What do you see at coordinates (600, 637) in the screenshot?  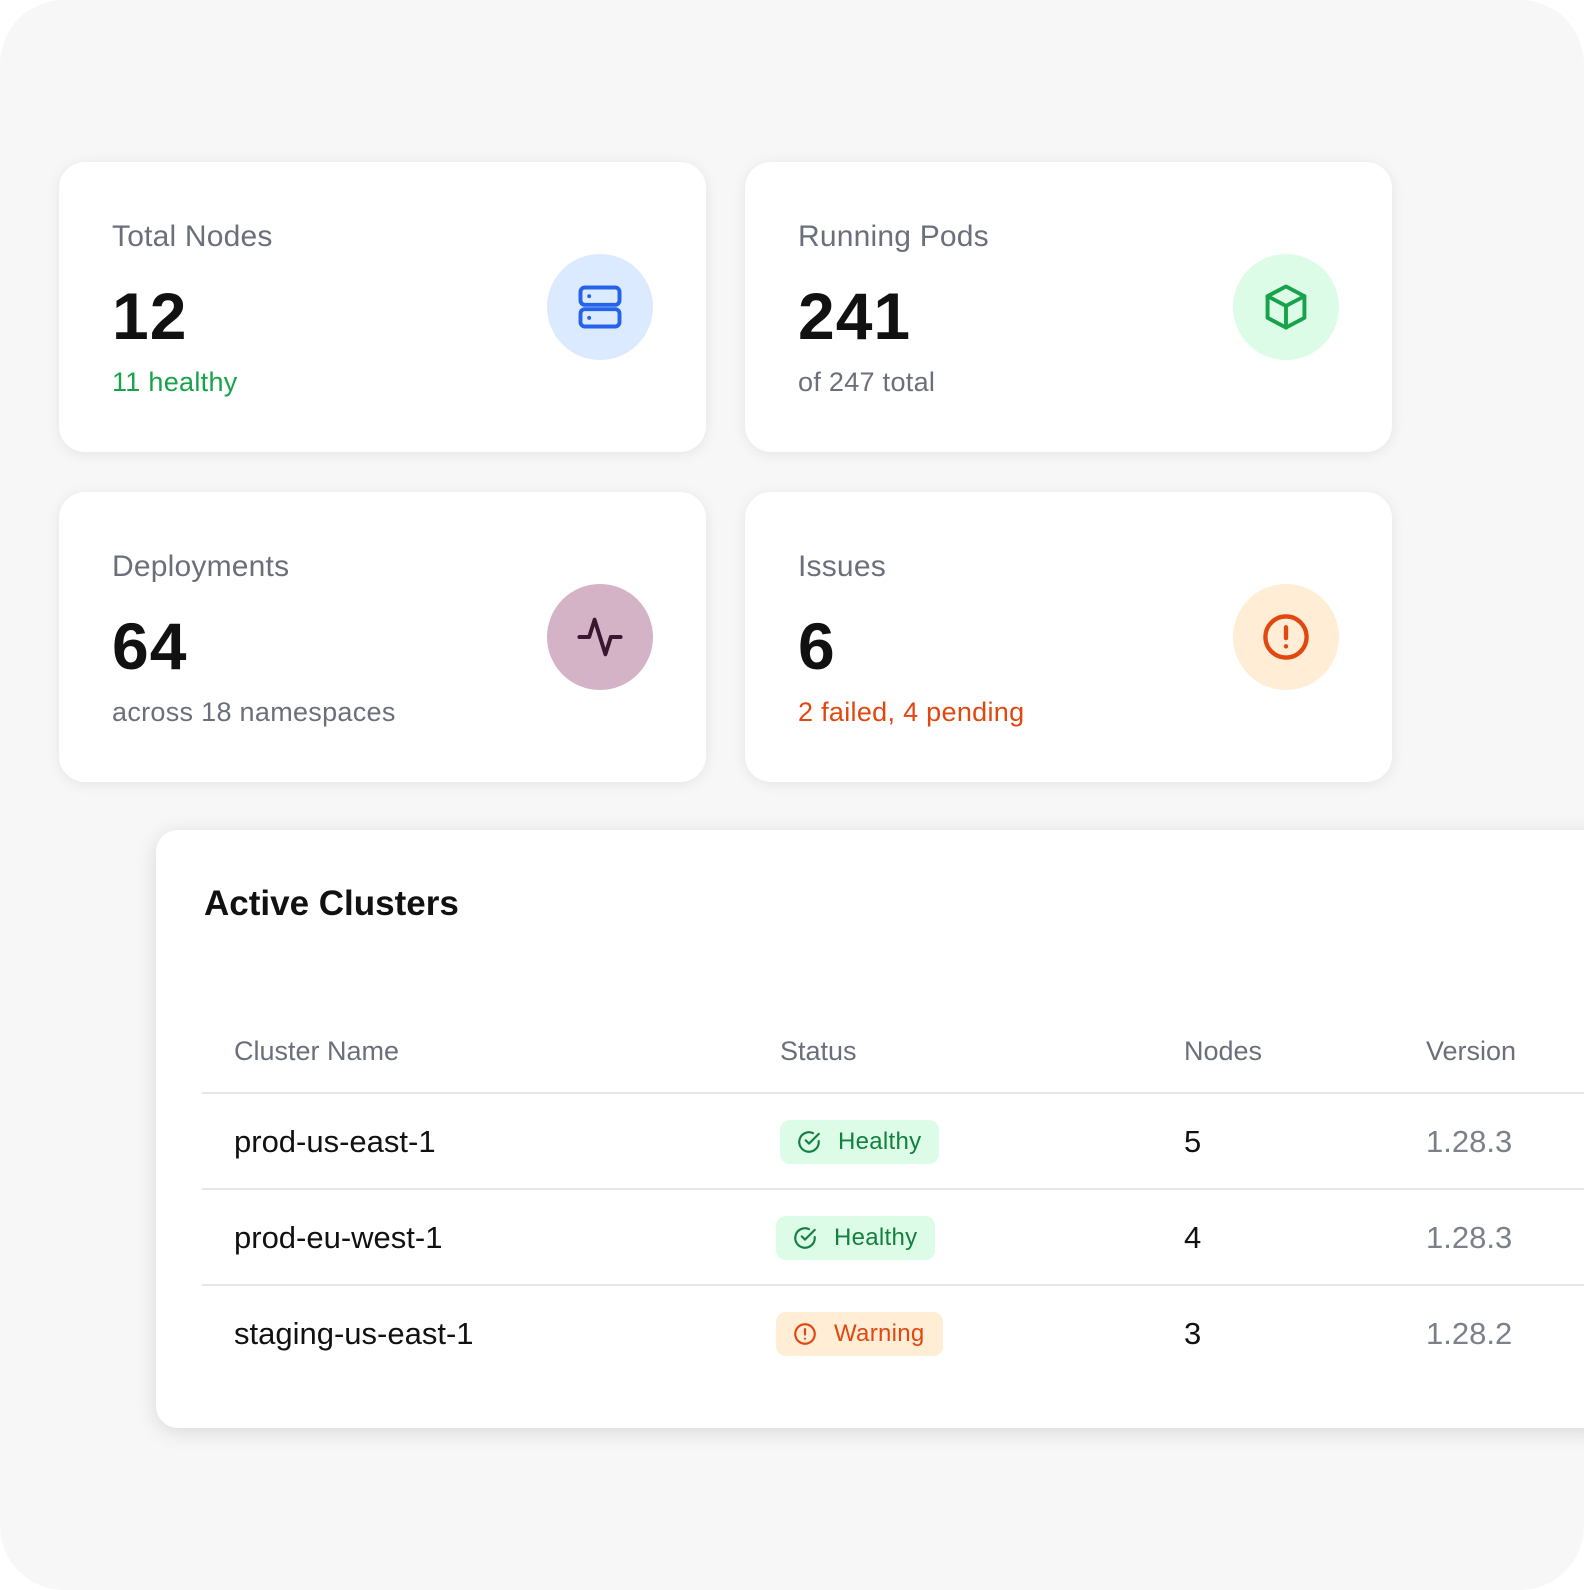 I see `activity-icon` at bounding box center [600, 637].